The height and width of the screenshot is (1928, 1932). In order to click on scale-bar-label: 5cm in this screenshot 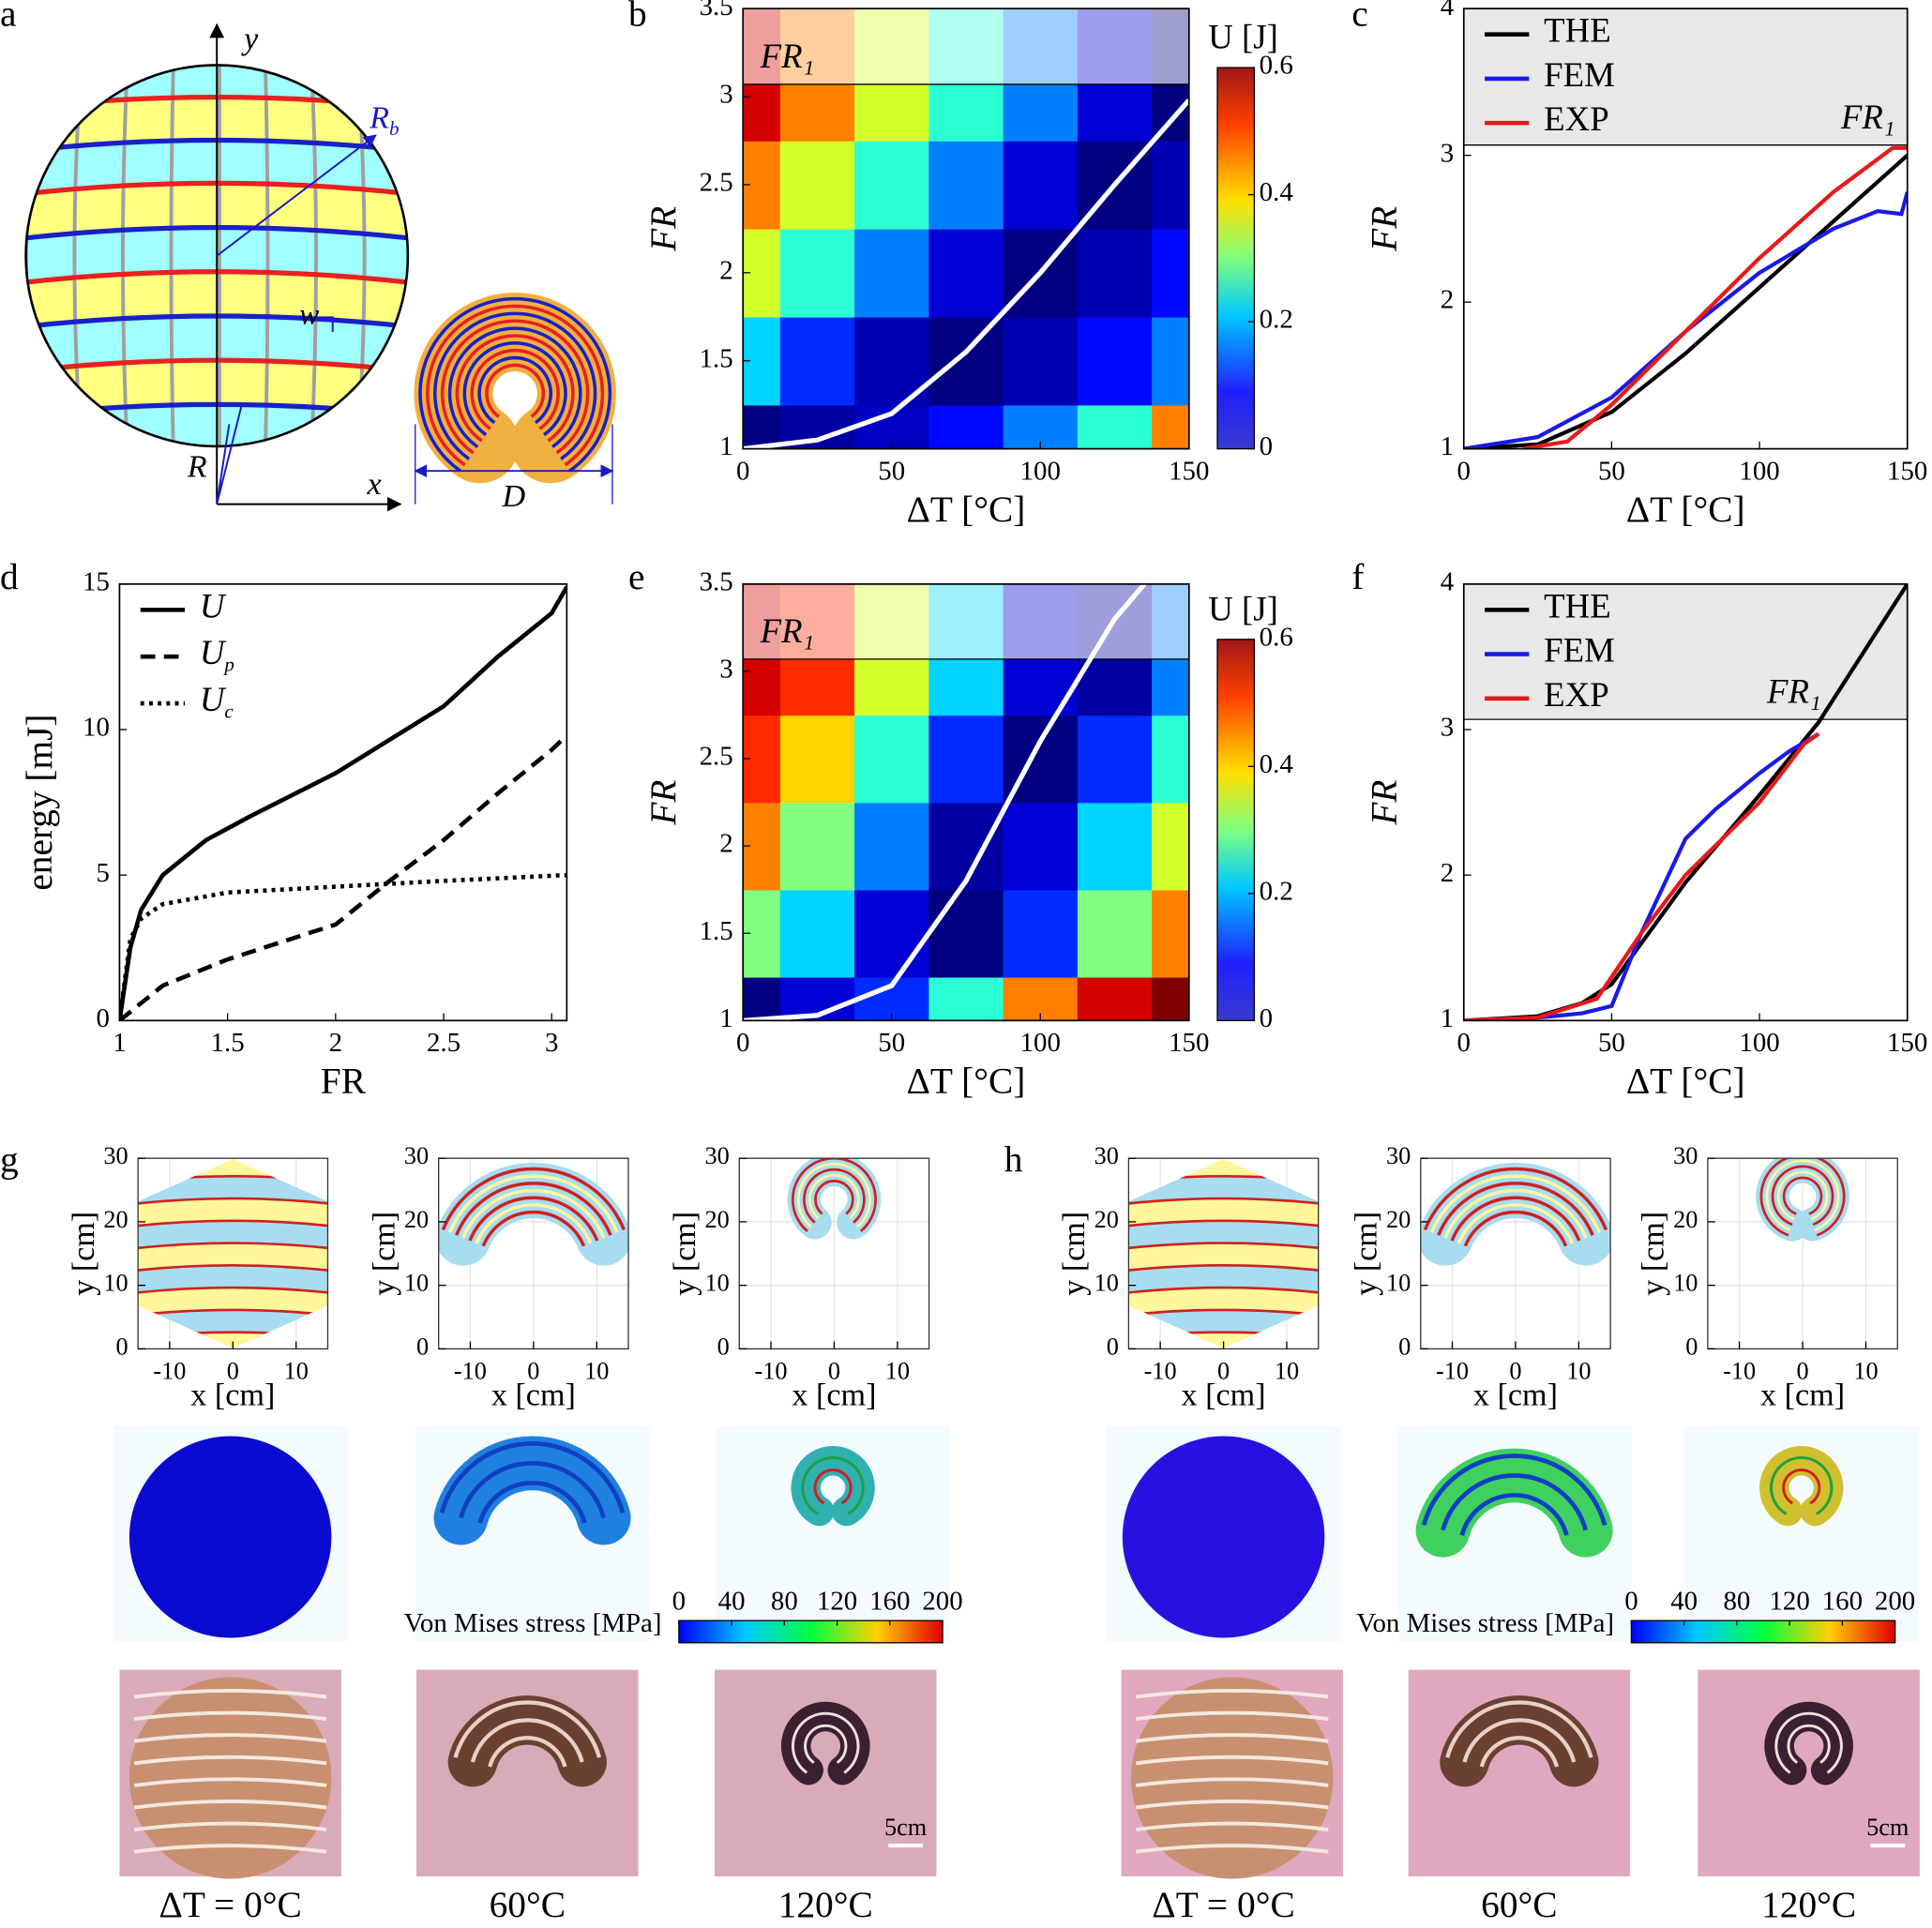, I will do `click(906, 1827)`.